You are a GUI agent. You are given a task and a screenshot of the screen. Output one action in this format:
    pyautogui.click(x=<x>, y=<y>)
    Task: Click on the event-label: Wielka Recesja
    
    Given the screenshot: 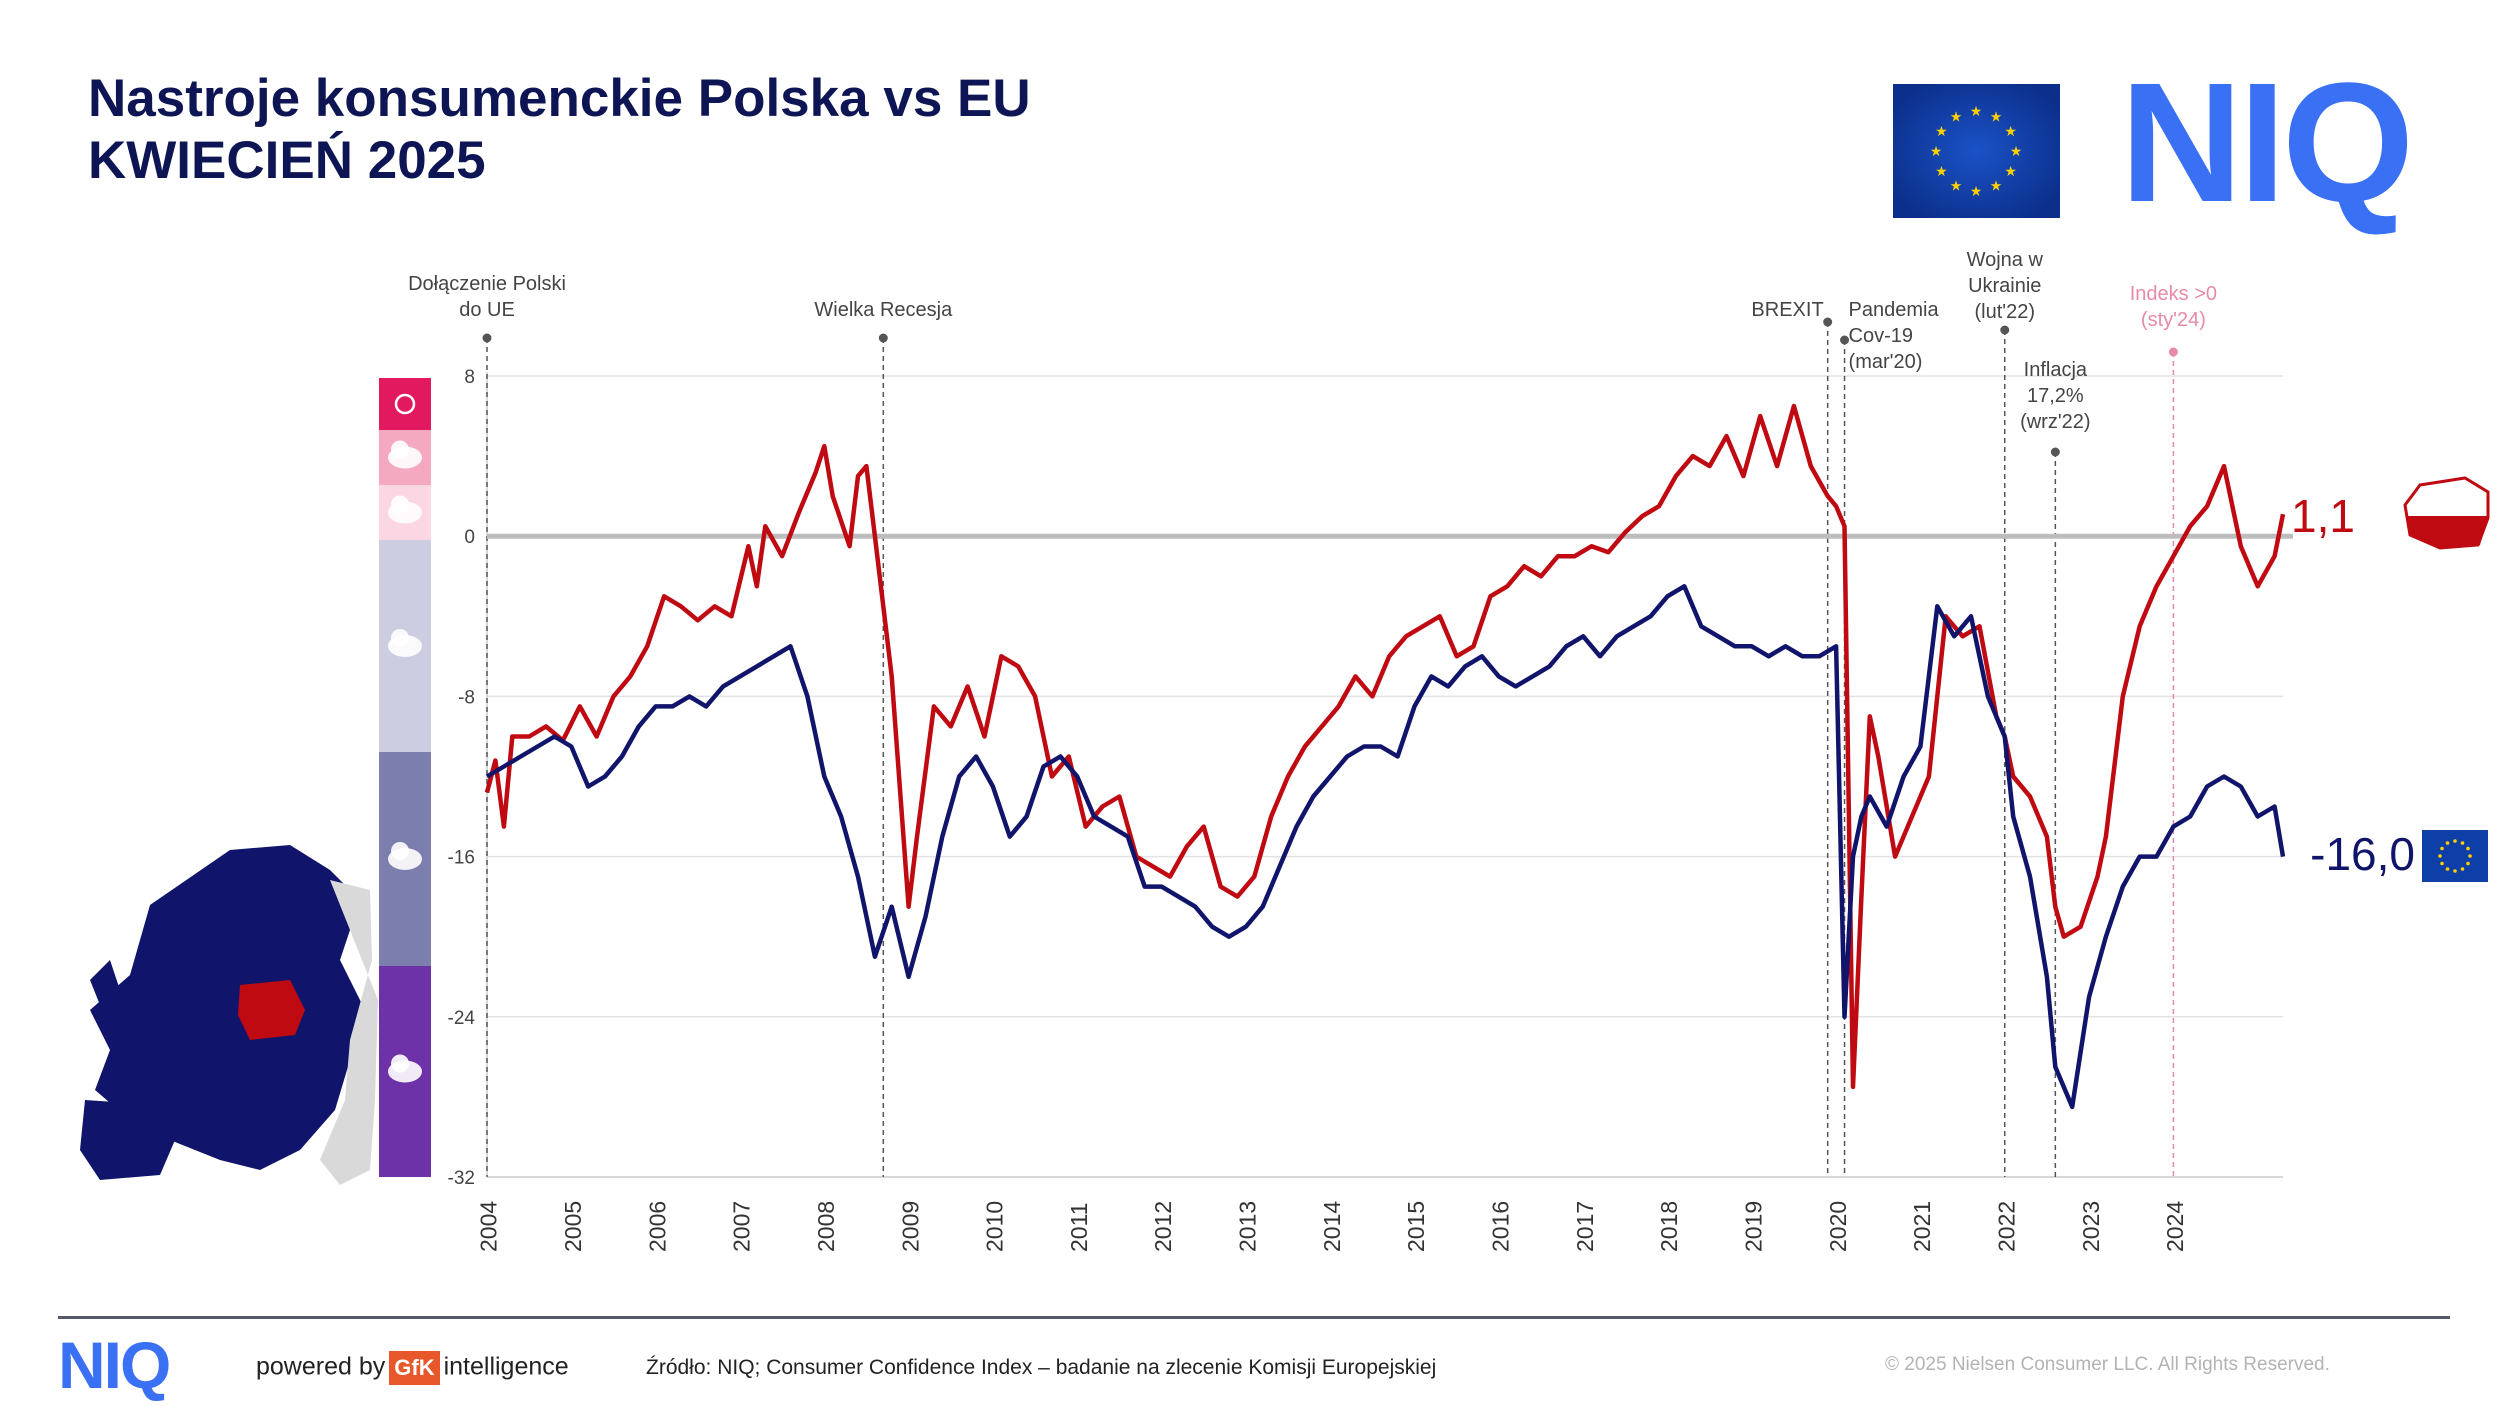 What is the action you would take?
    pyautogui.click(x=883, y=310)
    